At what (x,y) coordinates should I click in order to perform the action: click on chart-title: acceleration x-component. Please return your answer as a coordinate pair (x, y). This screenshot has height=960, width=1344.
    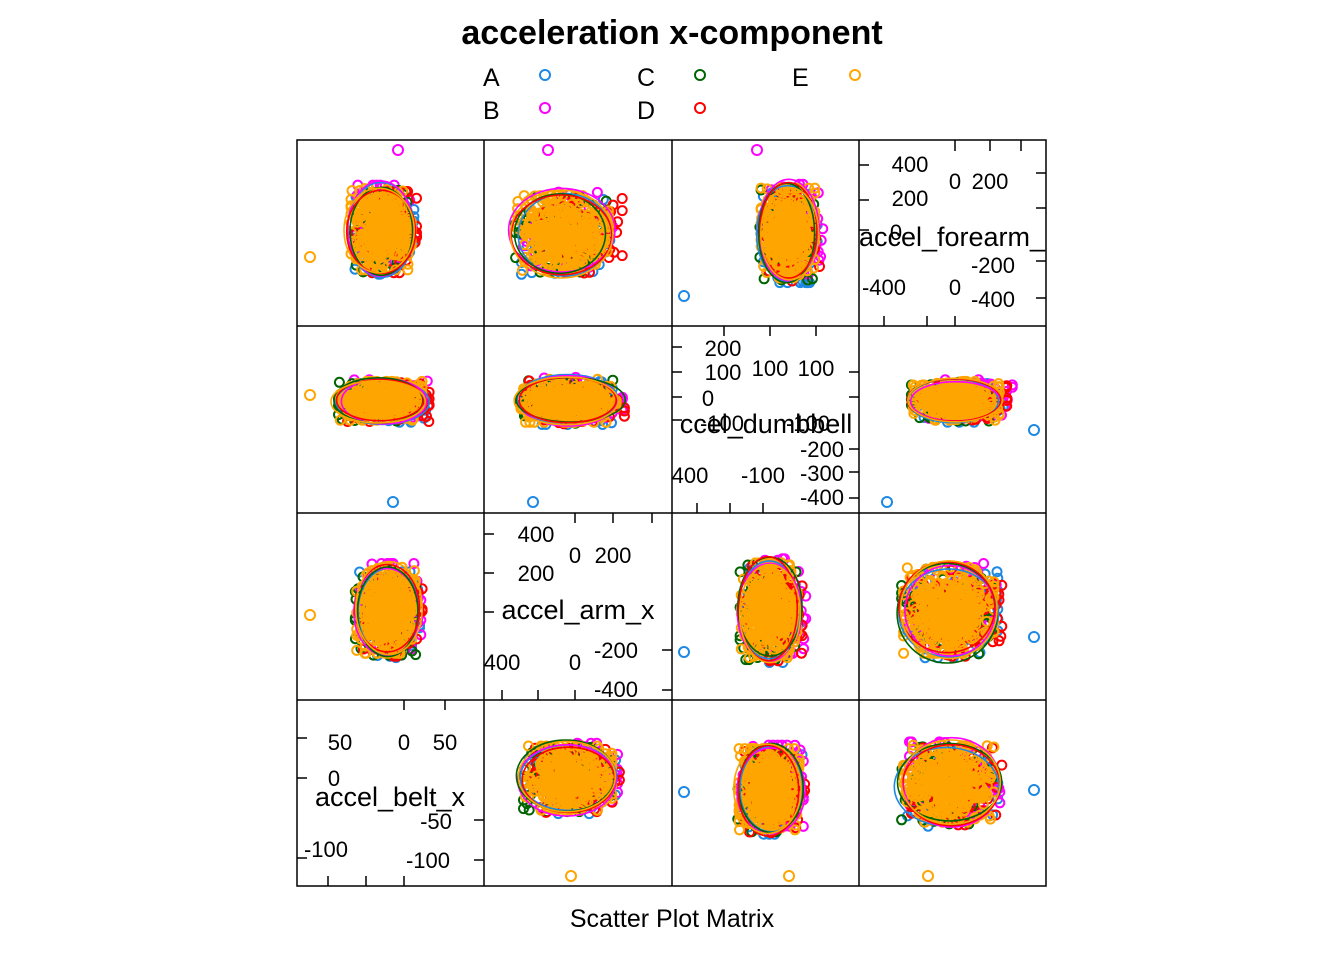
    Looking at the image, I should click on (671, 33).